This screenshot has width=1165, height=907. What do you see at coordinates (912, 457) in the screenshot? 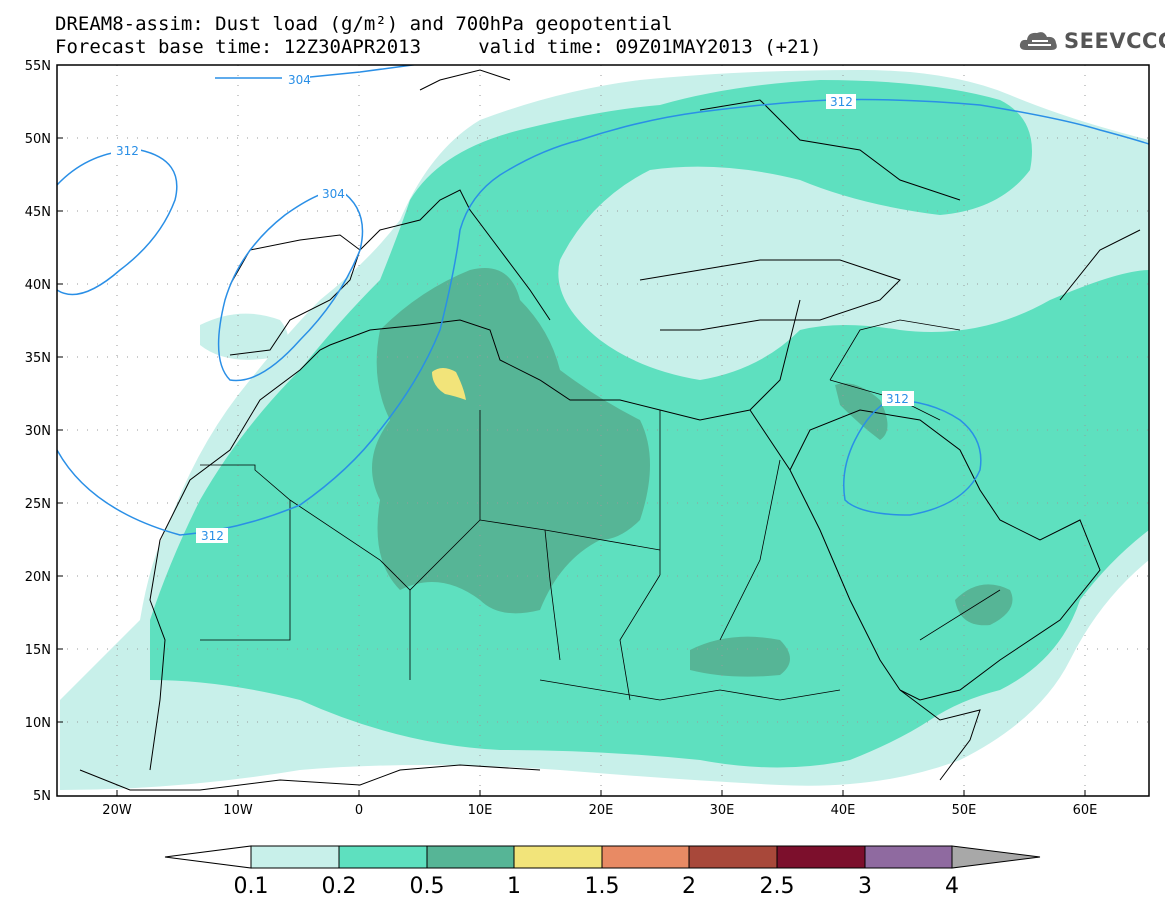
I see `contour-312-arabia` at bounding box center [912, 457].